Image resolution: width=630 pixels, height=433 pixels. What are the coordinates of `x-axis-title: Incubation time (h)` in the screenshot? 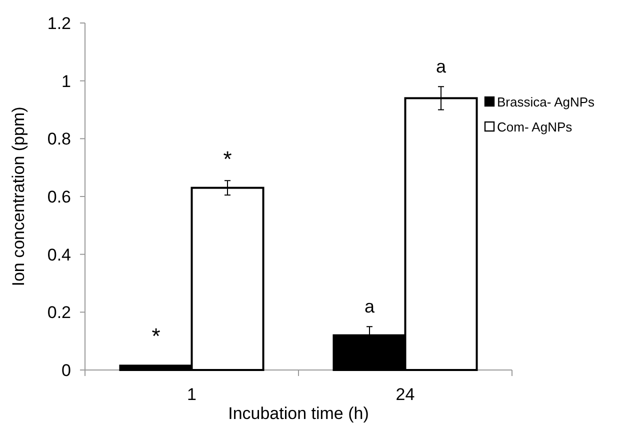 It's located at (298, 413).